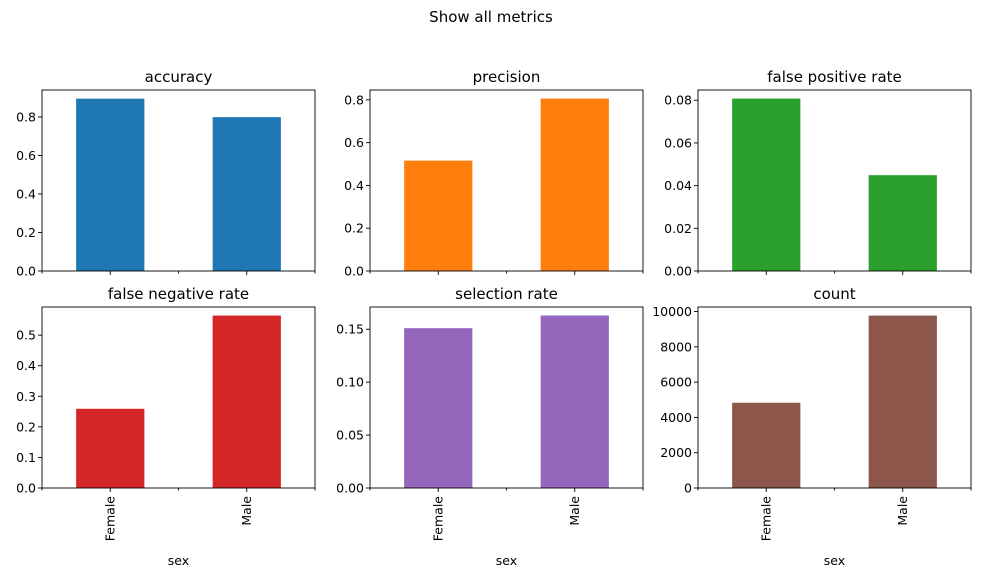 The image size is (981, 578). I want to click on y-tick-label: 0.3, so click(26, 396).